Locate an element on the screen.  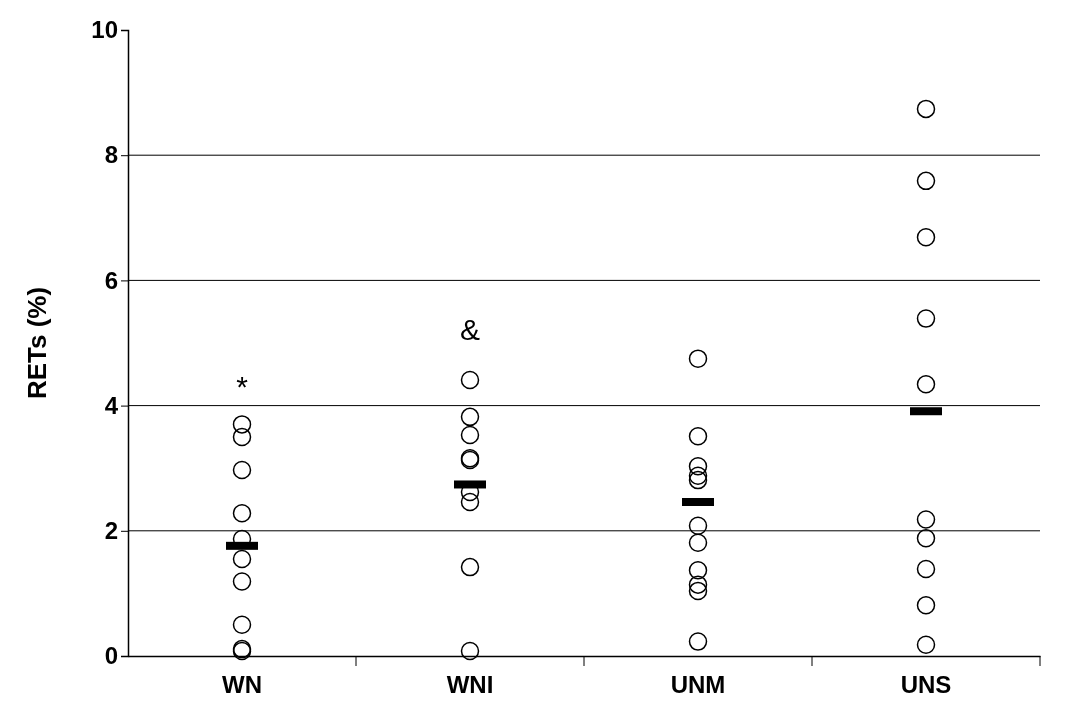
y-tick-label: 0 is located at coordinates (111, 656).